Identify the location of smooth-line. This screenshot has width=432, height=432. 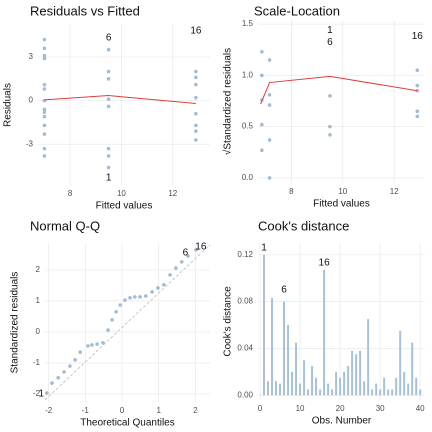
(120, 100).